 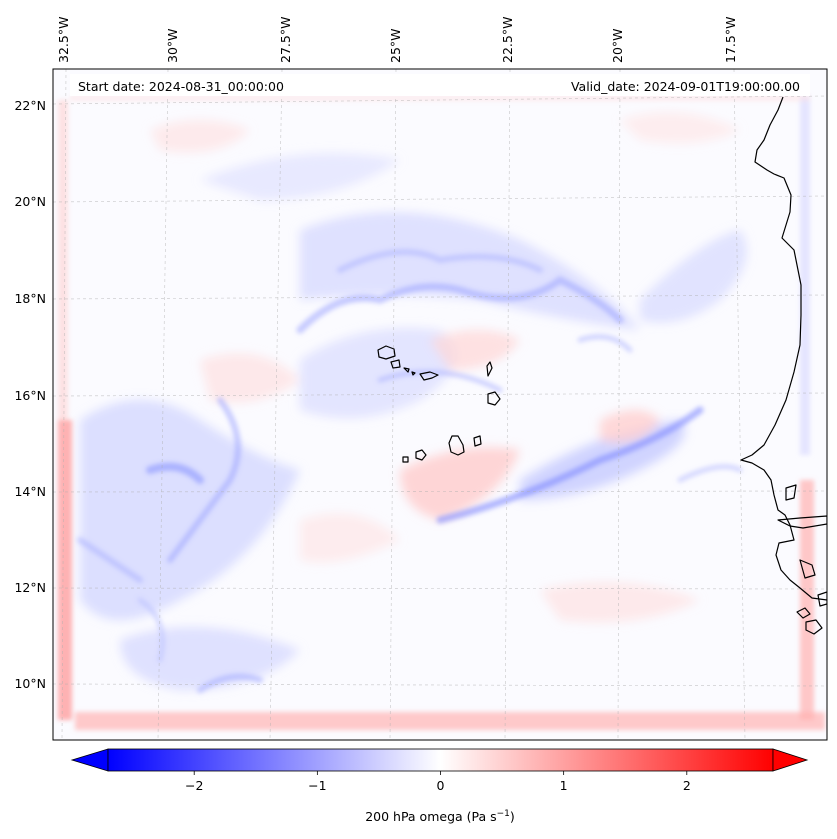 What do you see at coordinates (30, 587) in the screenshot?
I see `lat-label-12n: 12°N` at bounding box center [30, 587].